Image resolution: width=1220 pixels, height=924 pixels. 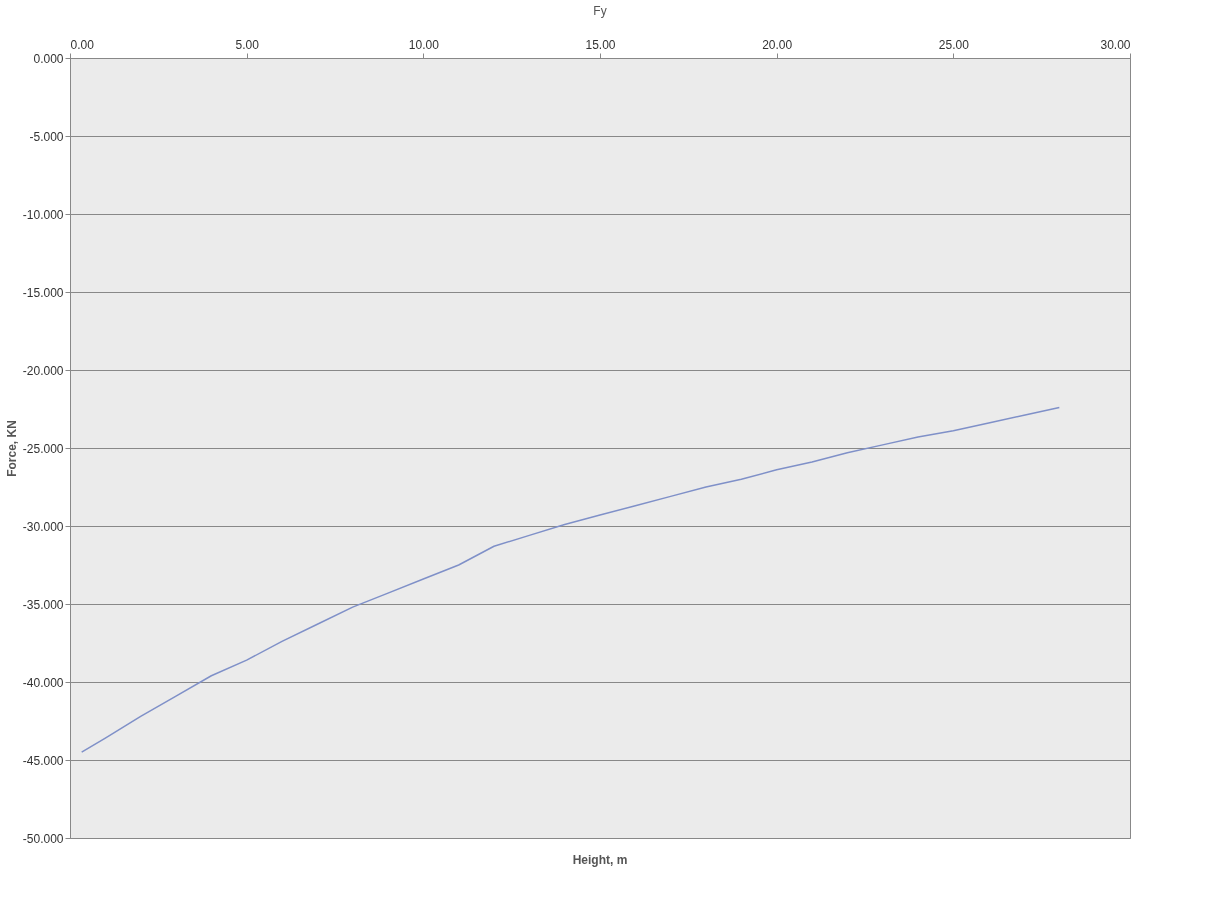 What do you see at coordinates (600, 44) in the screenshot?
I see `x-tick-label: 15.00` at bounding box center [600, 44].